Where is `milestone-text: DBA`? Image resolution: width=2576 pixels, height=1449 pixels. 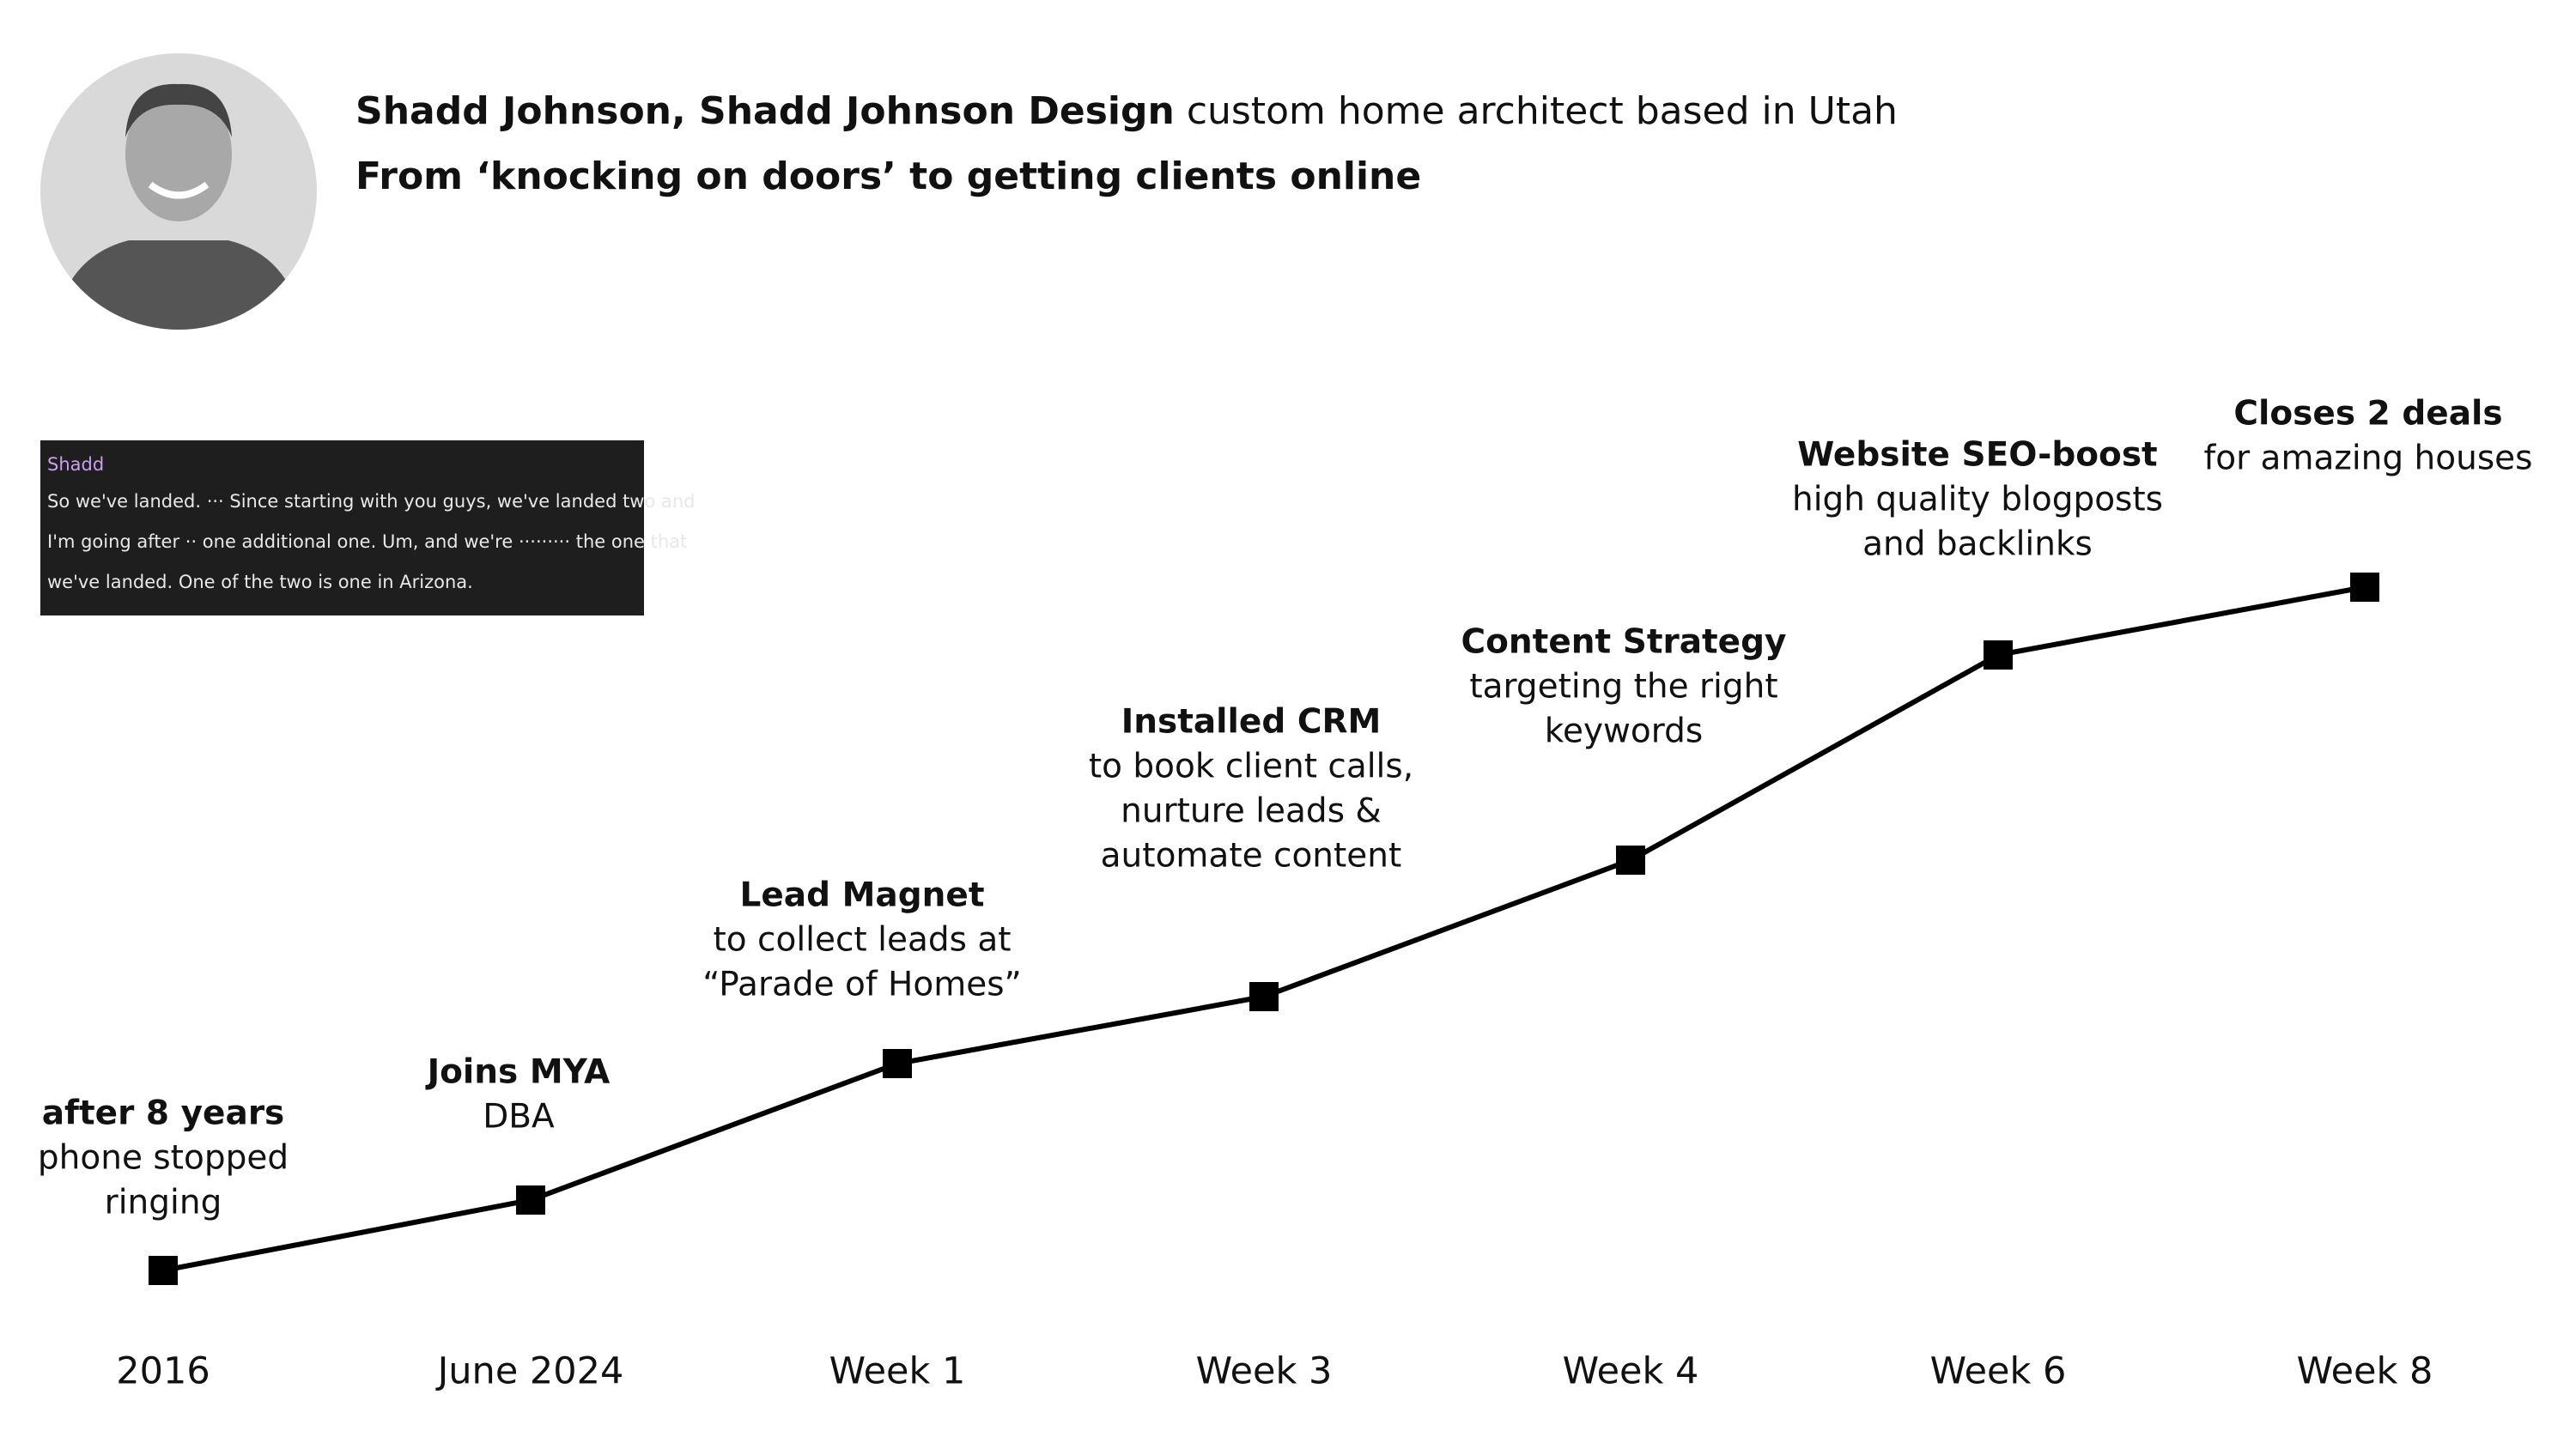 milestone-text: DBA is located at coordinates (519, 1117).